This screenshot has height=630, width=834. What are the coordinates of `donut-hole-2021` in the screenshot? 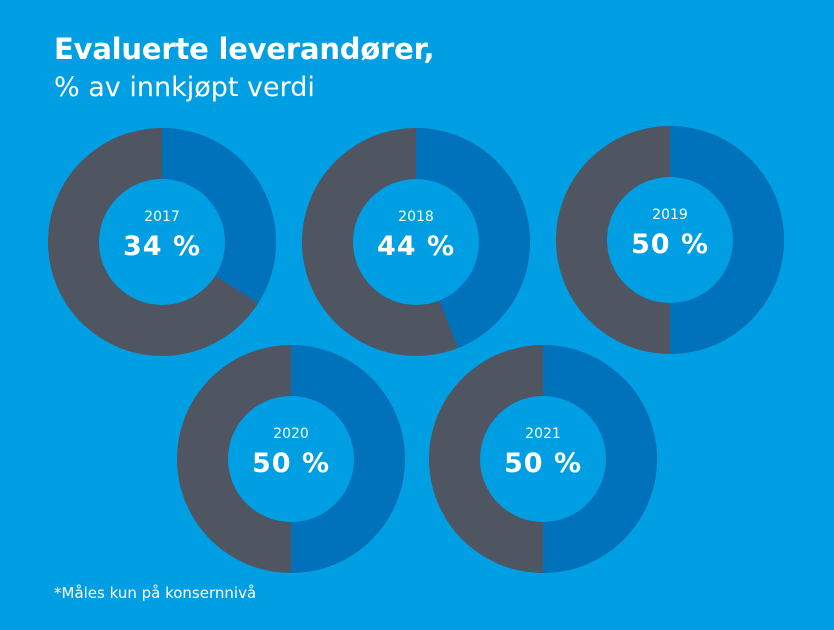 It's located at (543, 459).